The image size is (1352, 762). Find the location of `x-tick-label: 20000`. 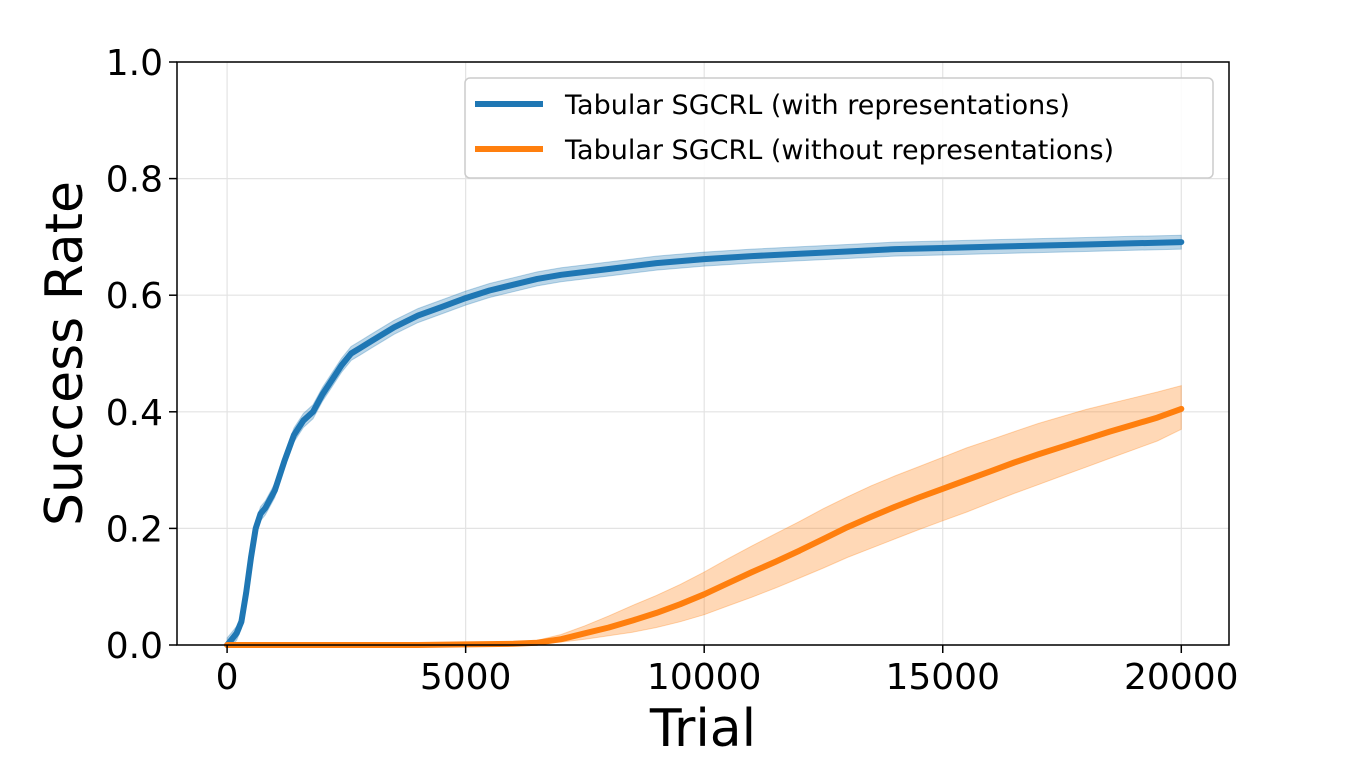

x-tick-label: 20000 is located at coordinates (1181, 677).